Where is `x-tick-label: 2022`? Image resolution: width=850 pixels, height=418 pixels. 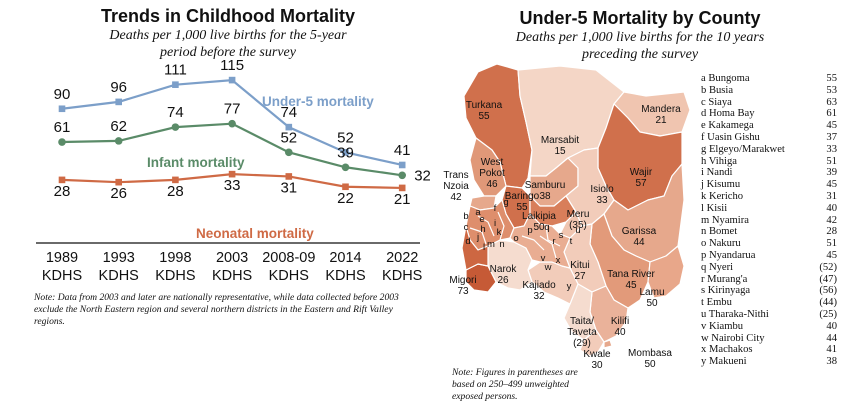
x-tick-label: 2022 is located at coordinates (402, 258).